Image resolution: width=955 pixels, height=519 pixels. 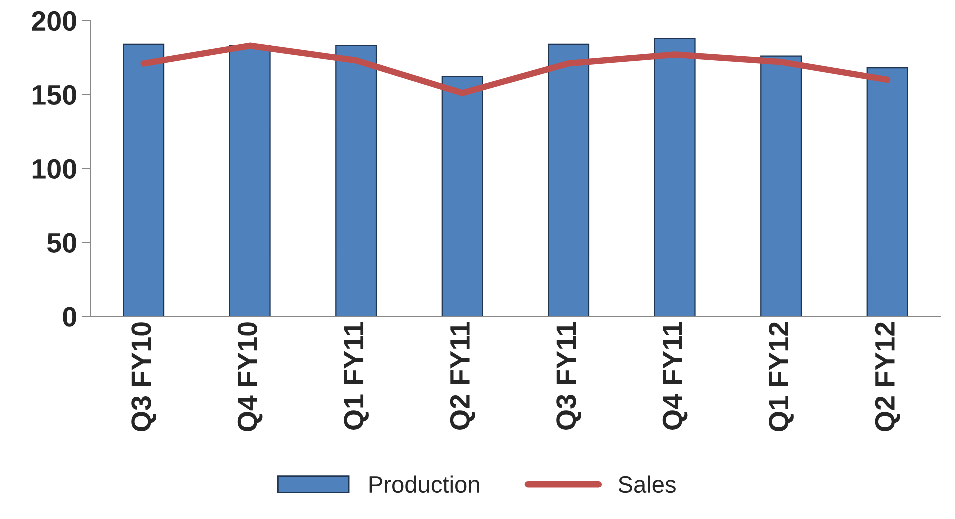 What do you see at coordinates (569, 376) in the screenshot?
I see `x-tick-label: Q3 FY11` at bounding box center [569, 376].